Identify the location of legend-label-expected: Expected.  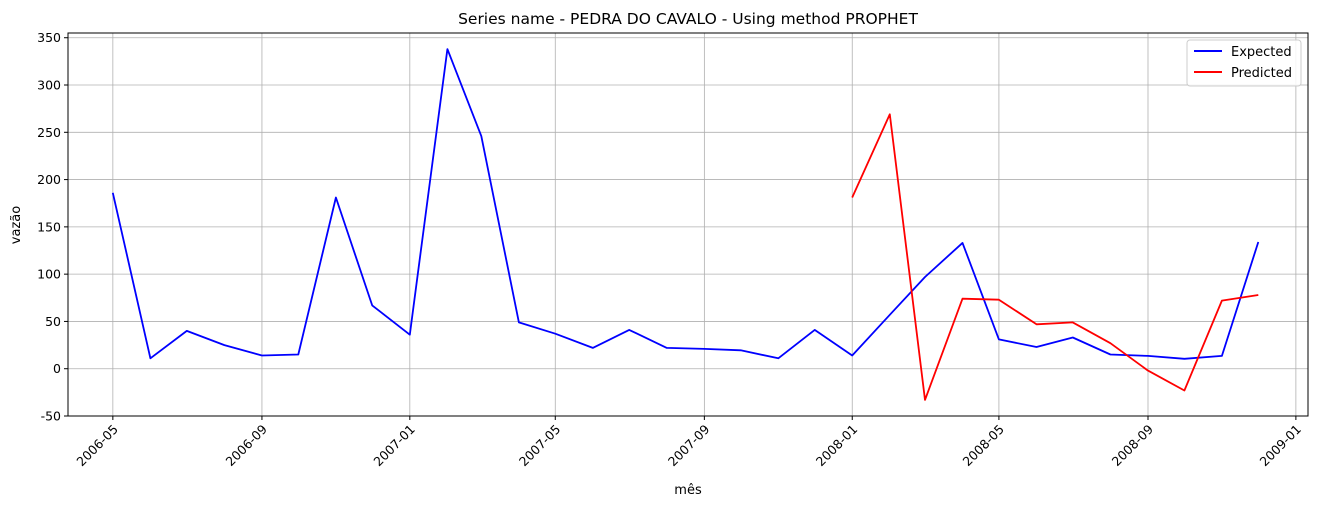
(1261, 52).